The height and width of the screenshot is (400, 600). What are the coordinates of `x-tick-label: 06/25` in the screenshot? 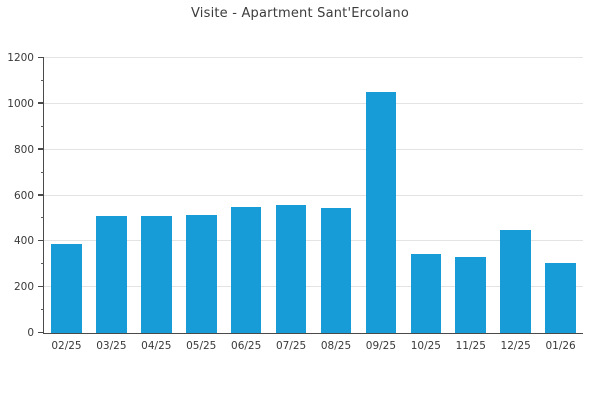 It's located at (246, 346).